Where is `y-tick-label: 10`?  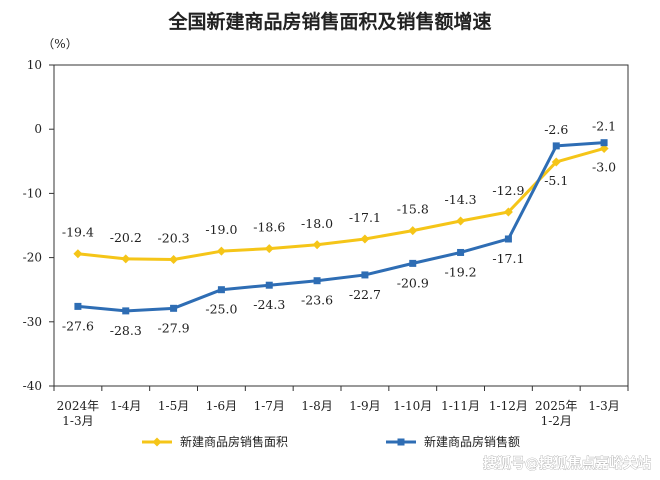
y-tick-label: 10 is located at coordinates (34, 65).